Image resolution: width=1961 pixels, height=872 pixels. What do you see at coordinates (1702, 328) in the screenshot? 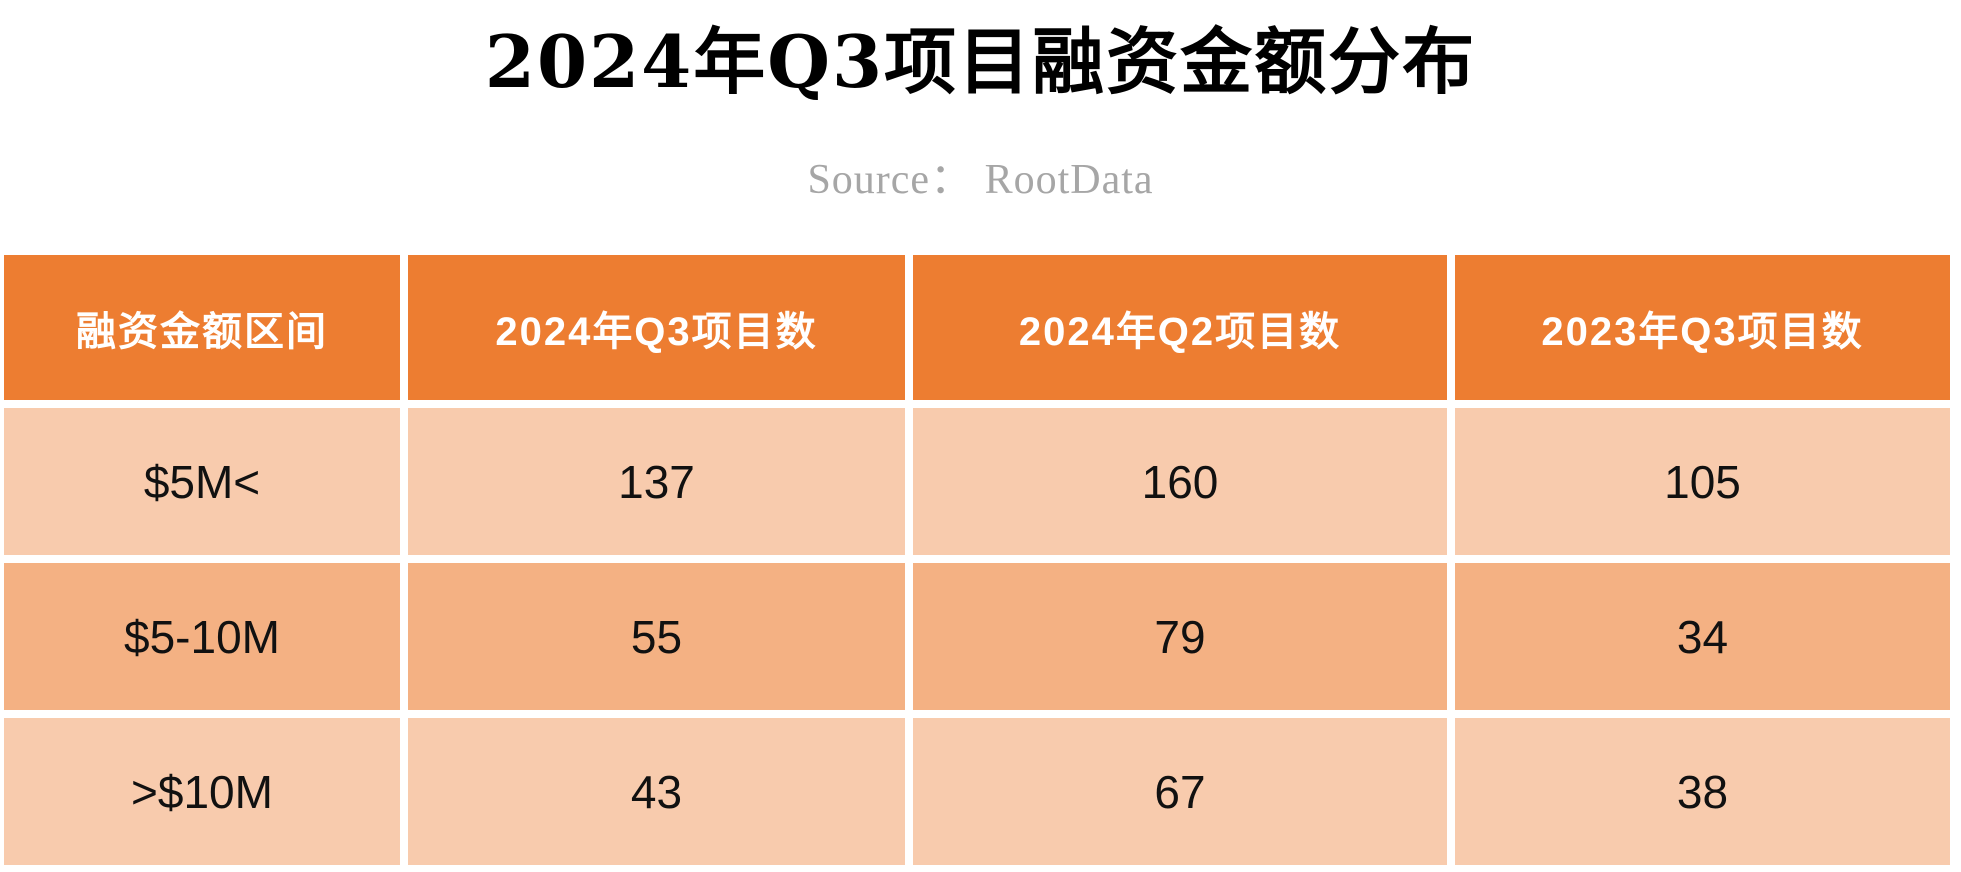
I see `column-header-2023q3: 2023年Q3项目数` at bounding box center [1702, 328].